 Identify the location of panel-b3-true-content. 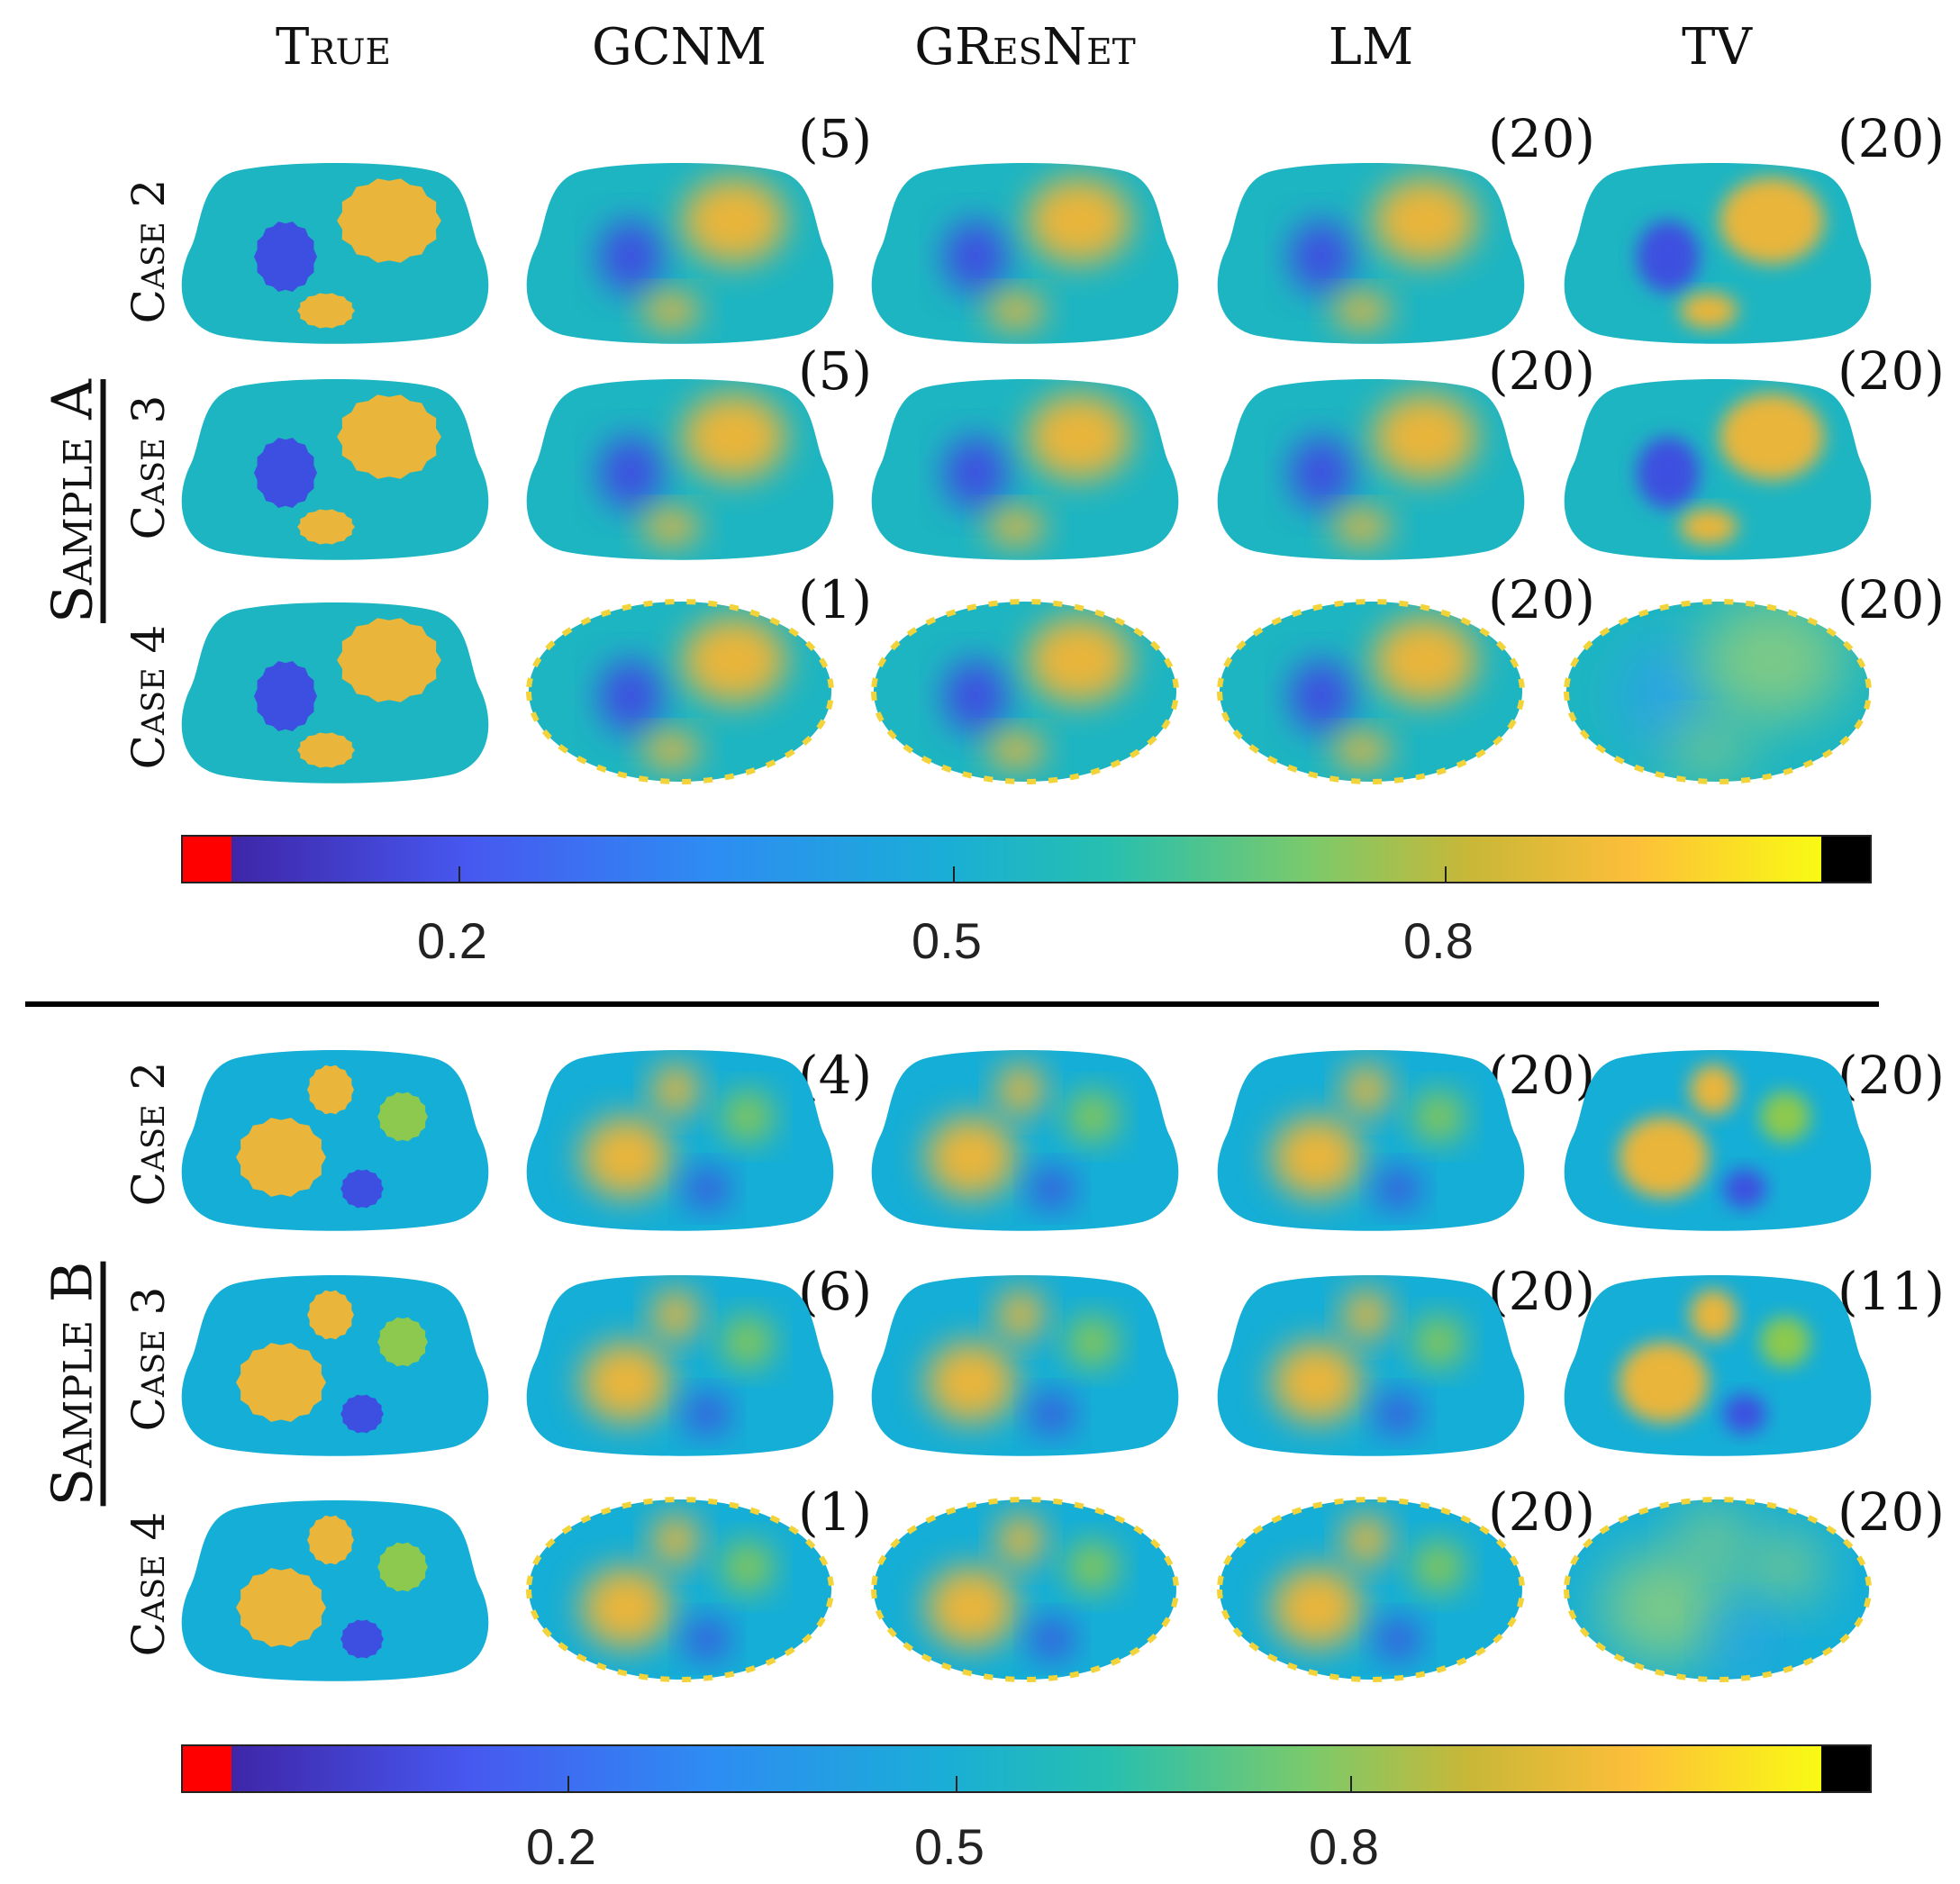
(332, 1362).